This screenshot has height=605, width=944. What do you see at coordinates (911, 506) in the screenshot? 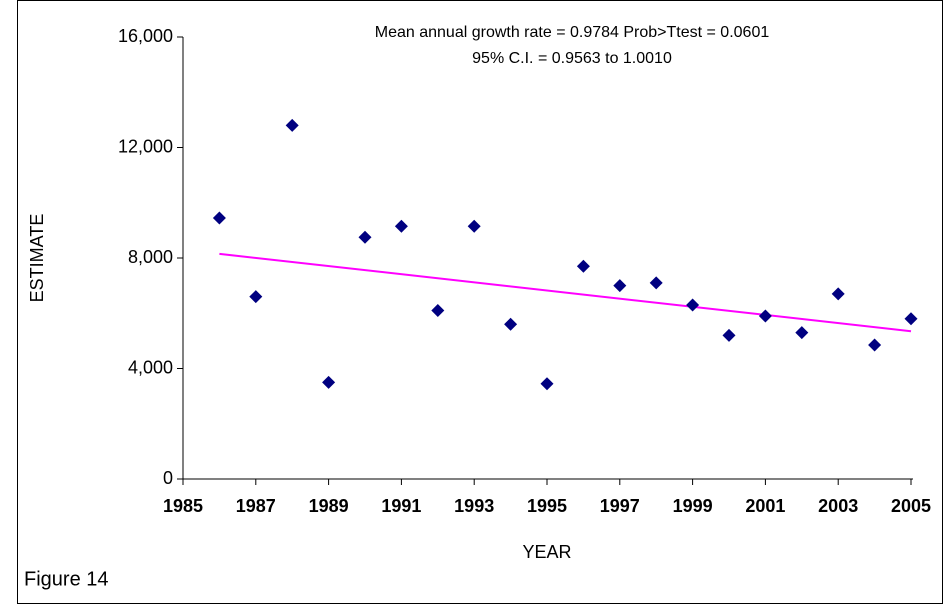
I see `x-tick-label: 2005` at bounding box center [911, 506].